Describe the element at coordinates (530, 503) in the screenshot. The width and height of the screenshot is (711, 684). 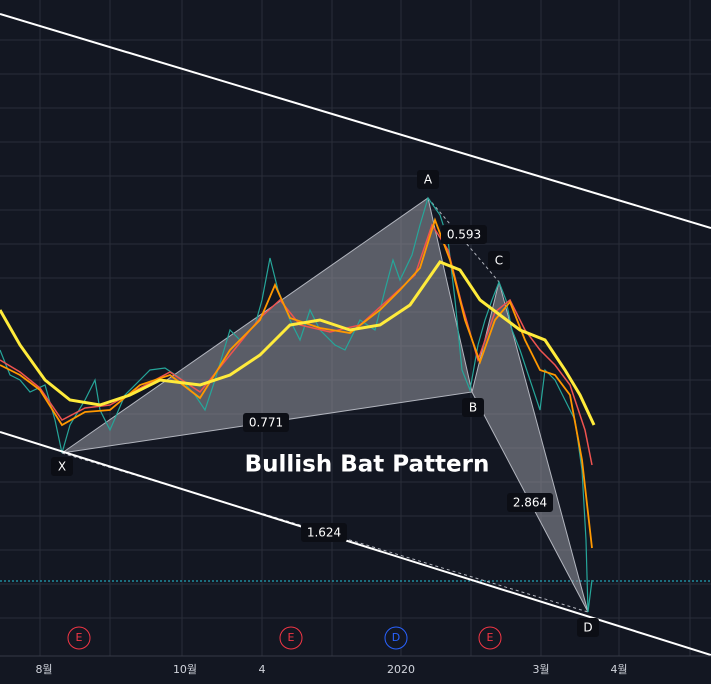
I see `ratio-label: 2.864` at that location.